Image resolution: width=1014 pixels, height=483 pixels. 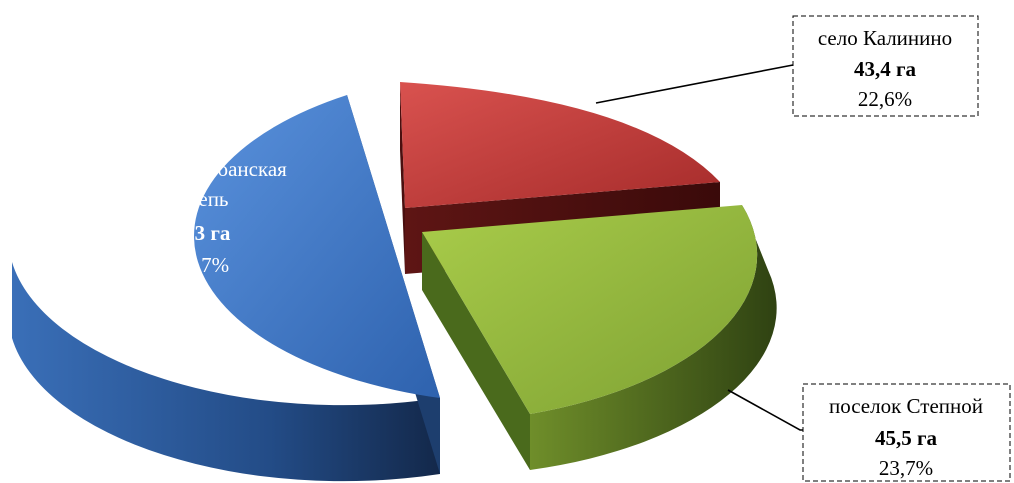 I want to click on slice-side-cut, so click(x=476, y=351).